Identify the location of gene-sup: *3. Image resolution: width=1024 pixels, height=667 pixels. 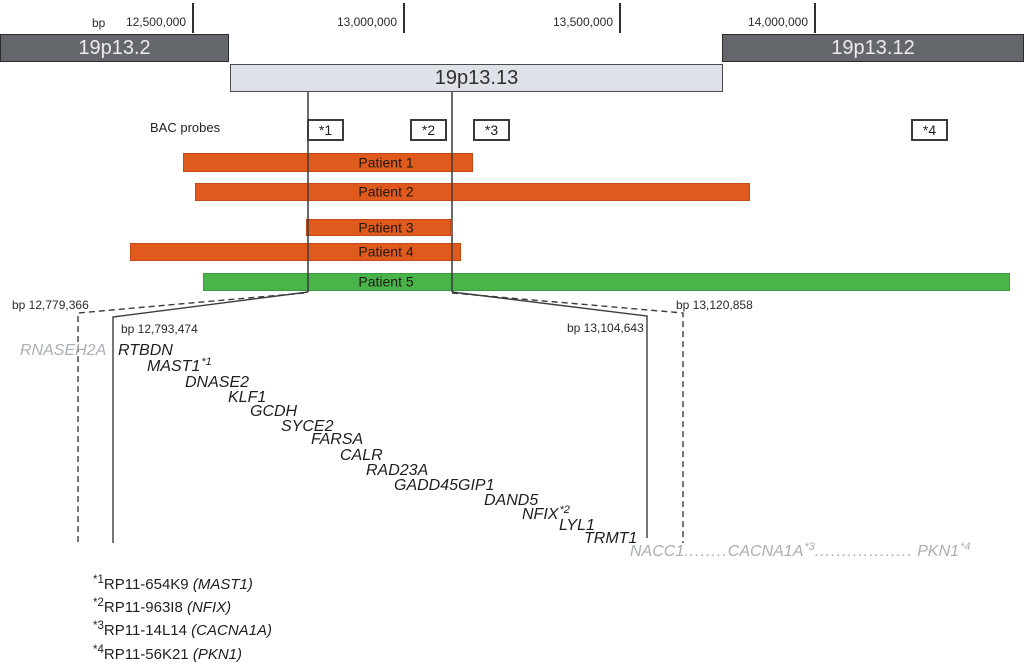
(809, 547).